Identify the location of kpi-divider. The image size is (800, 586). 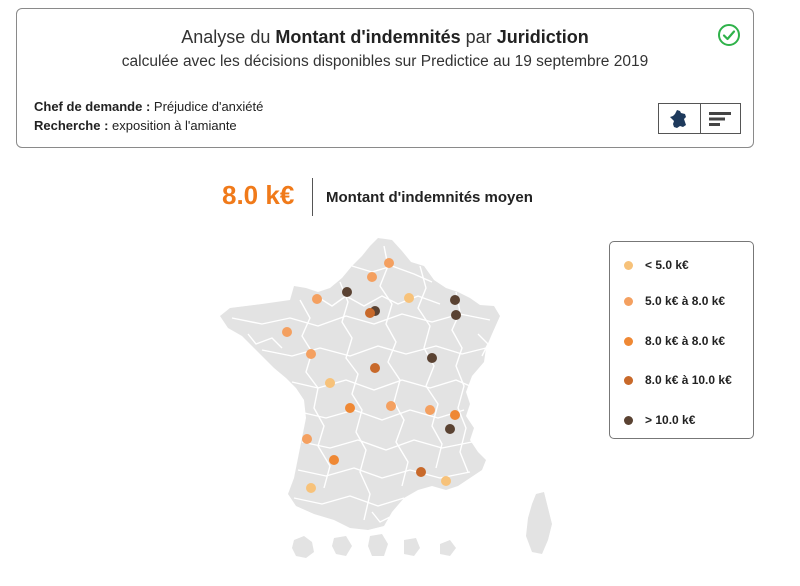
(312, 197).